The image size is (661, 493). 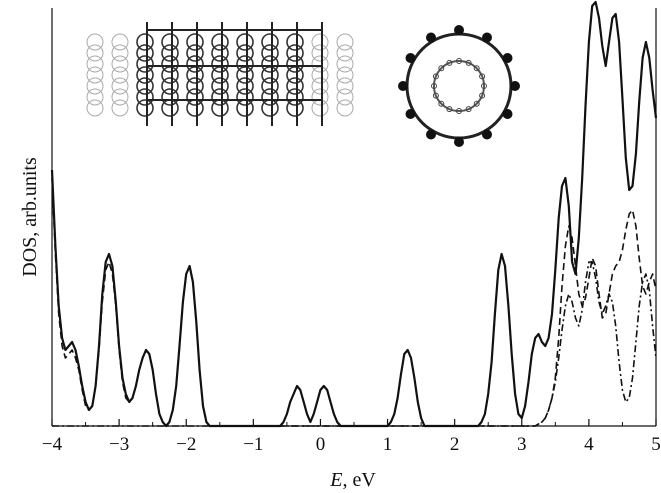 What do you see at coordinates (186, 444) in the screenshot?
I see `x-tick-label: −2` at bounding box center [186, 444].